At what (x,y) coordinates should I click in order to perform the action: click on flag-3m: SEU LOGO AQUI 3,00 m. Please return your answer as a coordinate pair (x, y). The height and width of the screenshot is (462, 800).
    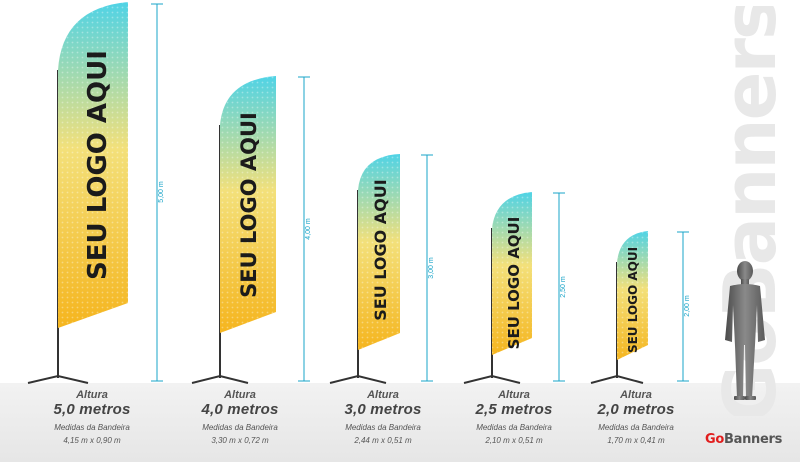
    Looking at the image, I should click on (382, 269).